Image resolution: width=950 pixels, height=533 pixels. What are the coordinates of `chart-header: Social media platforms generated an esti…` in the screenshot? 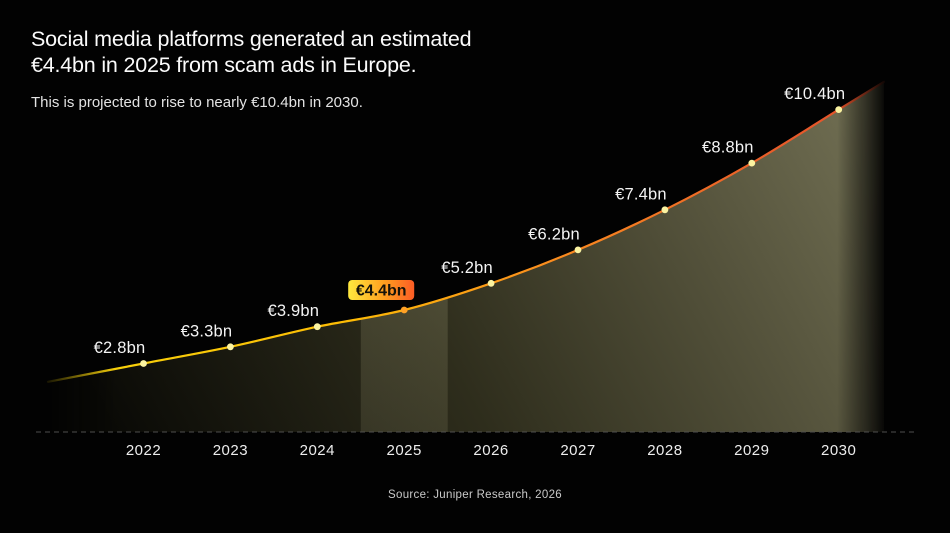 It's located at (311, 69).